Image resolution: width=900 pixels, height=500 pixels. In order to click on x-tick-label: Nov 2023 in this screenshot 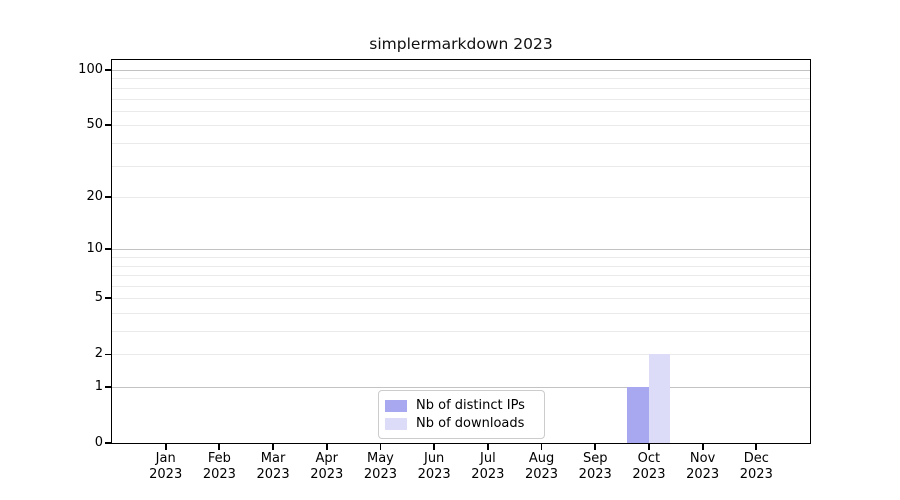, I will do `click(703, 466)`.